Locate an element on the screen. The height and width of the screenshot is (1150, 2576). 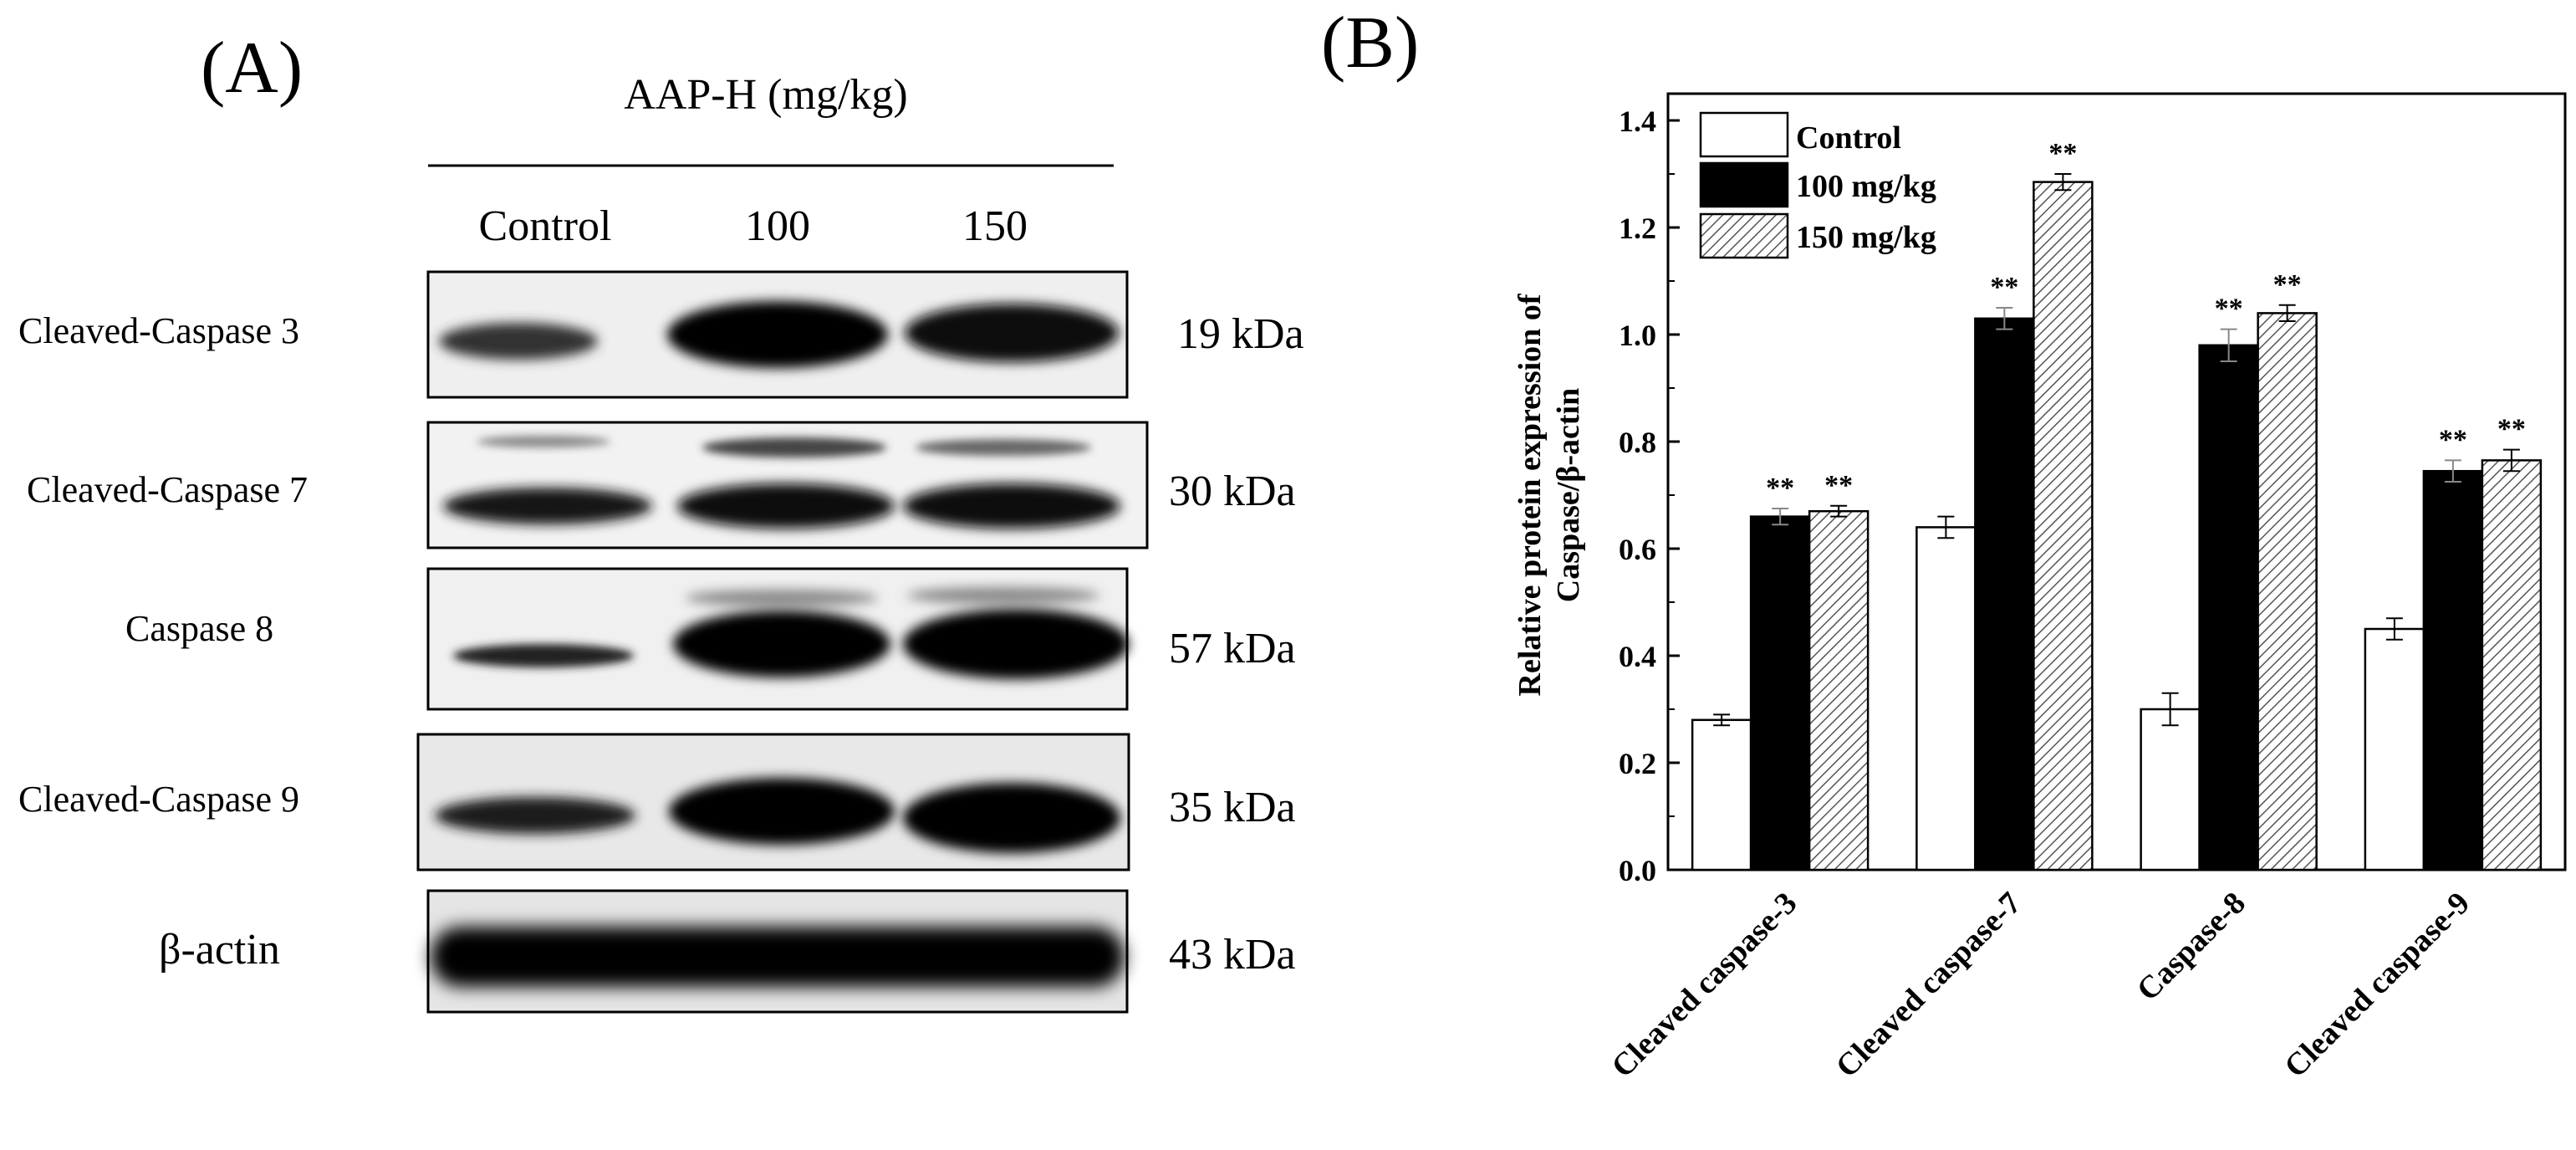
blot-label-cleaved-caspase-9: Cleaved-Caspase 9 is located at coordinates (158, 799).